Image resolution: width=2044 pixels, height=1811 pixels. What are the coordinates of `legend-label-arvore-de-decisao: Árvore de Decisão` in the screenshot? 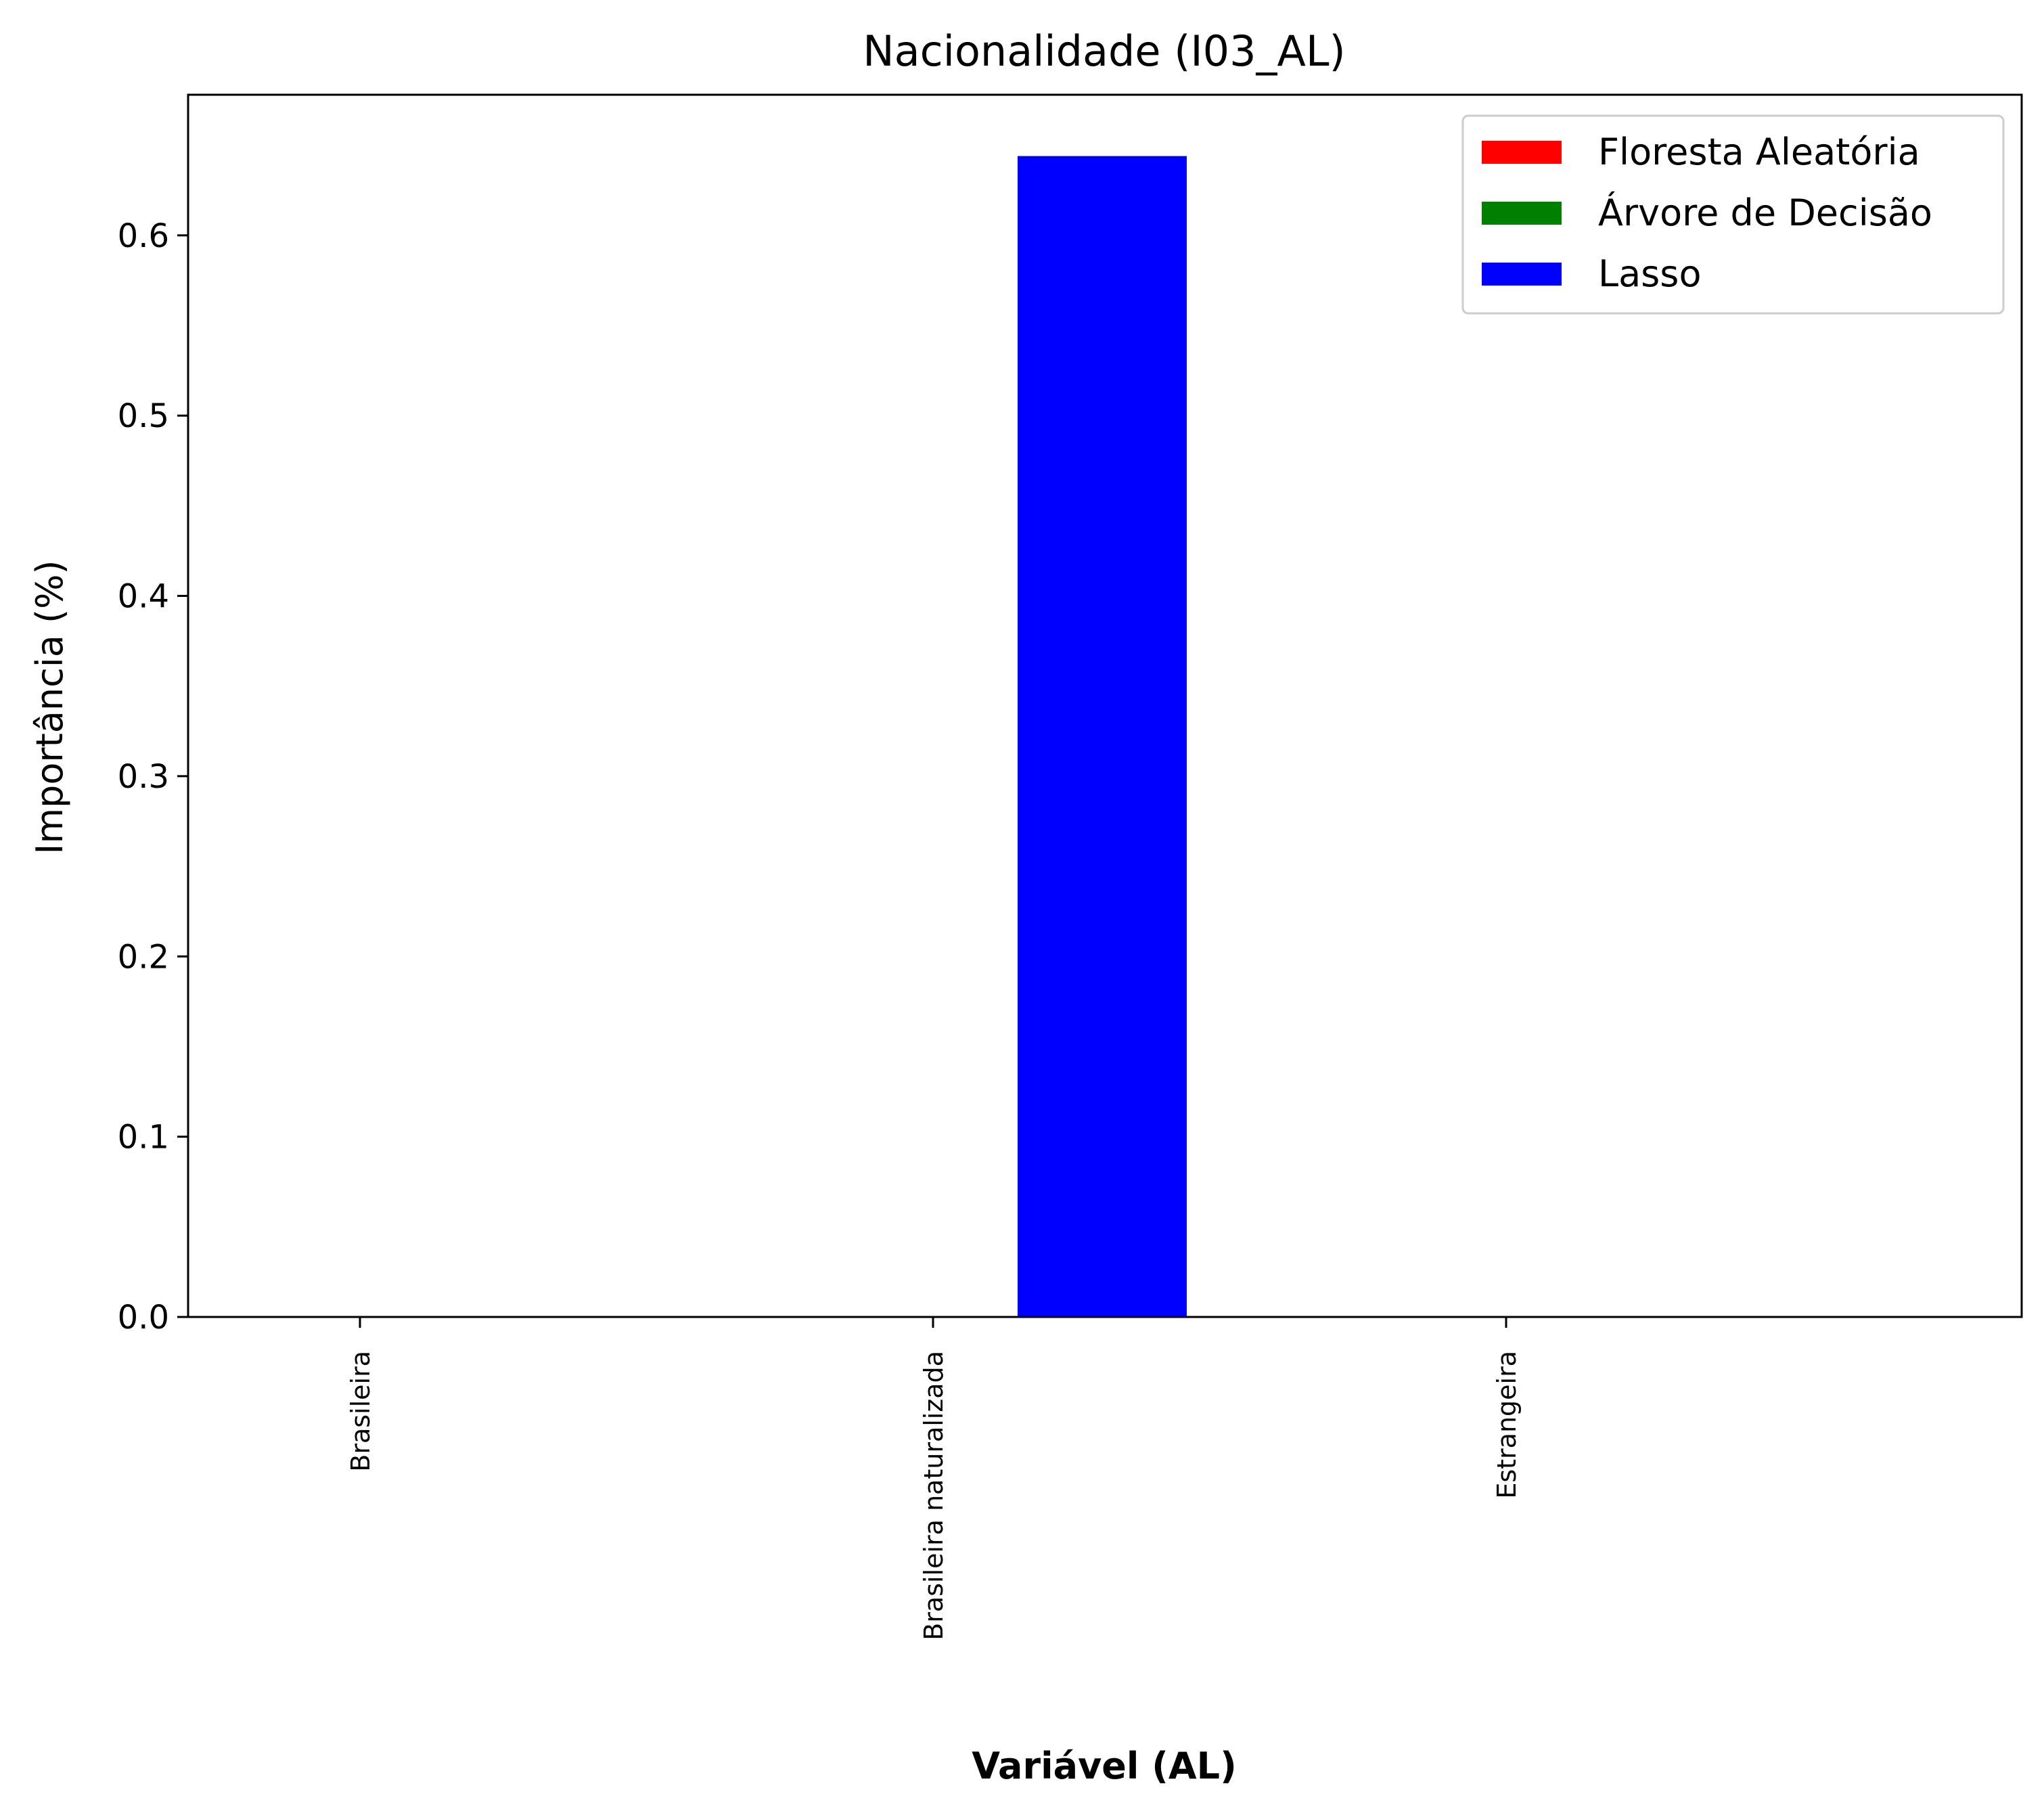 It's located at (1765, 213).